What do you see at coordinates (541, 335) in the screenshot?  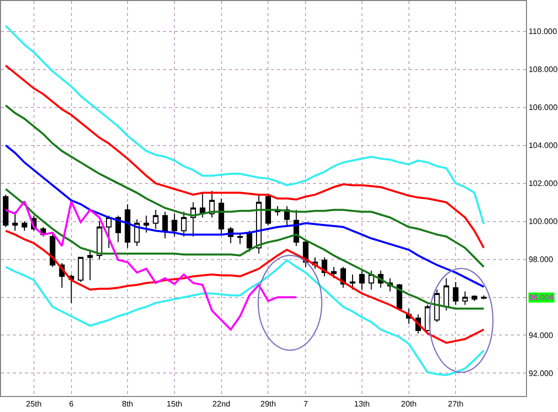 I see `y-tick-label: 94.000` at bounding box center [541, 335].